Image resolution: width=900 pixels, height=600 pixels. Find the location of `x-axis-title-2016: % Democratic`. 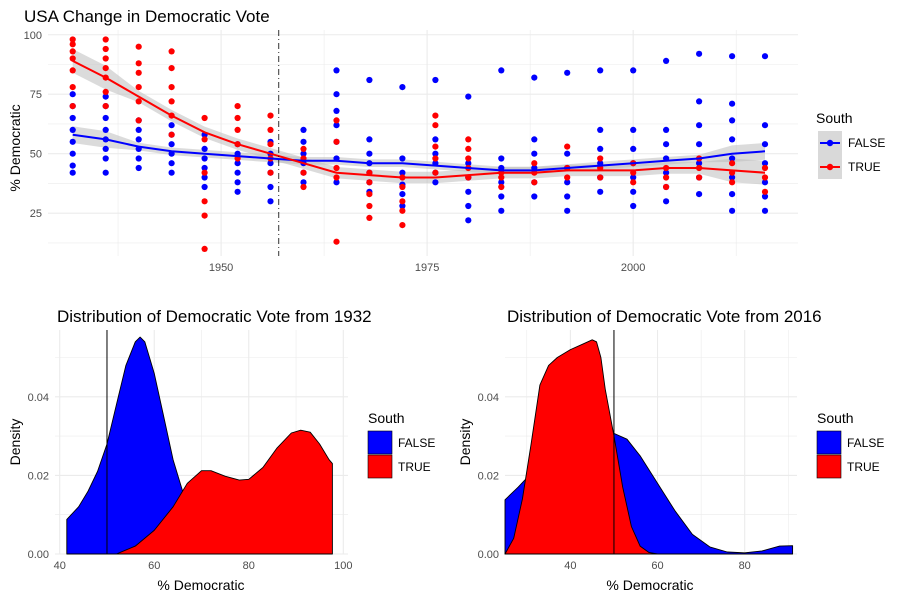

x-axis-title-2016: % Democratic is located at coordinates (649, 585).